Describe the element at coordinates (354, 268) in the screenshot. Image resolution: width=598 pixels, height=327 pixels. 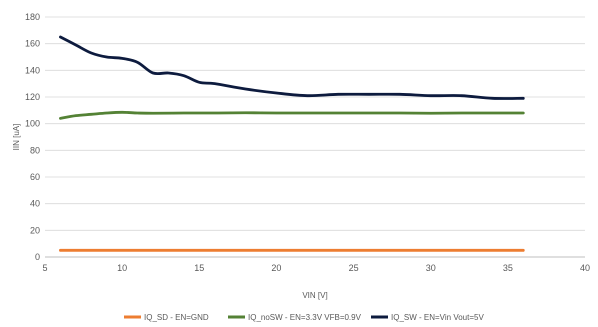
I see `x-tick-label: 25` at that location.